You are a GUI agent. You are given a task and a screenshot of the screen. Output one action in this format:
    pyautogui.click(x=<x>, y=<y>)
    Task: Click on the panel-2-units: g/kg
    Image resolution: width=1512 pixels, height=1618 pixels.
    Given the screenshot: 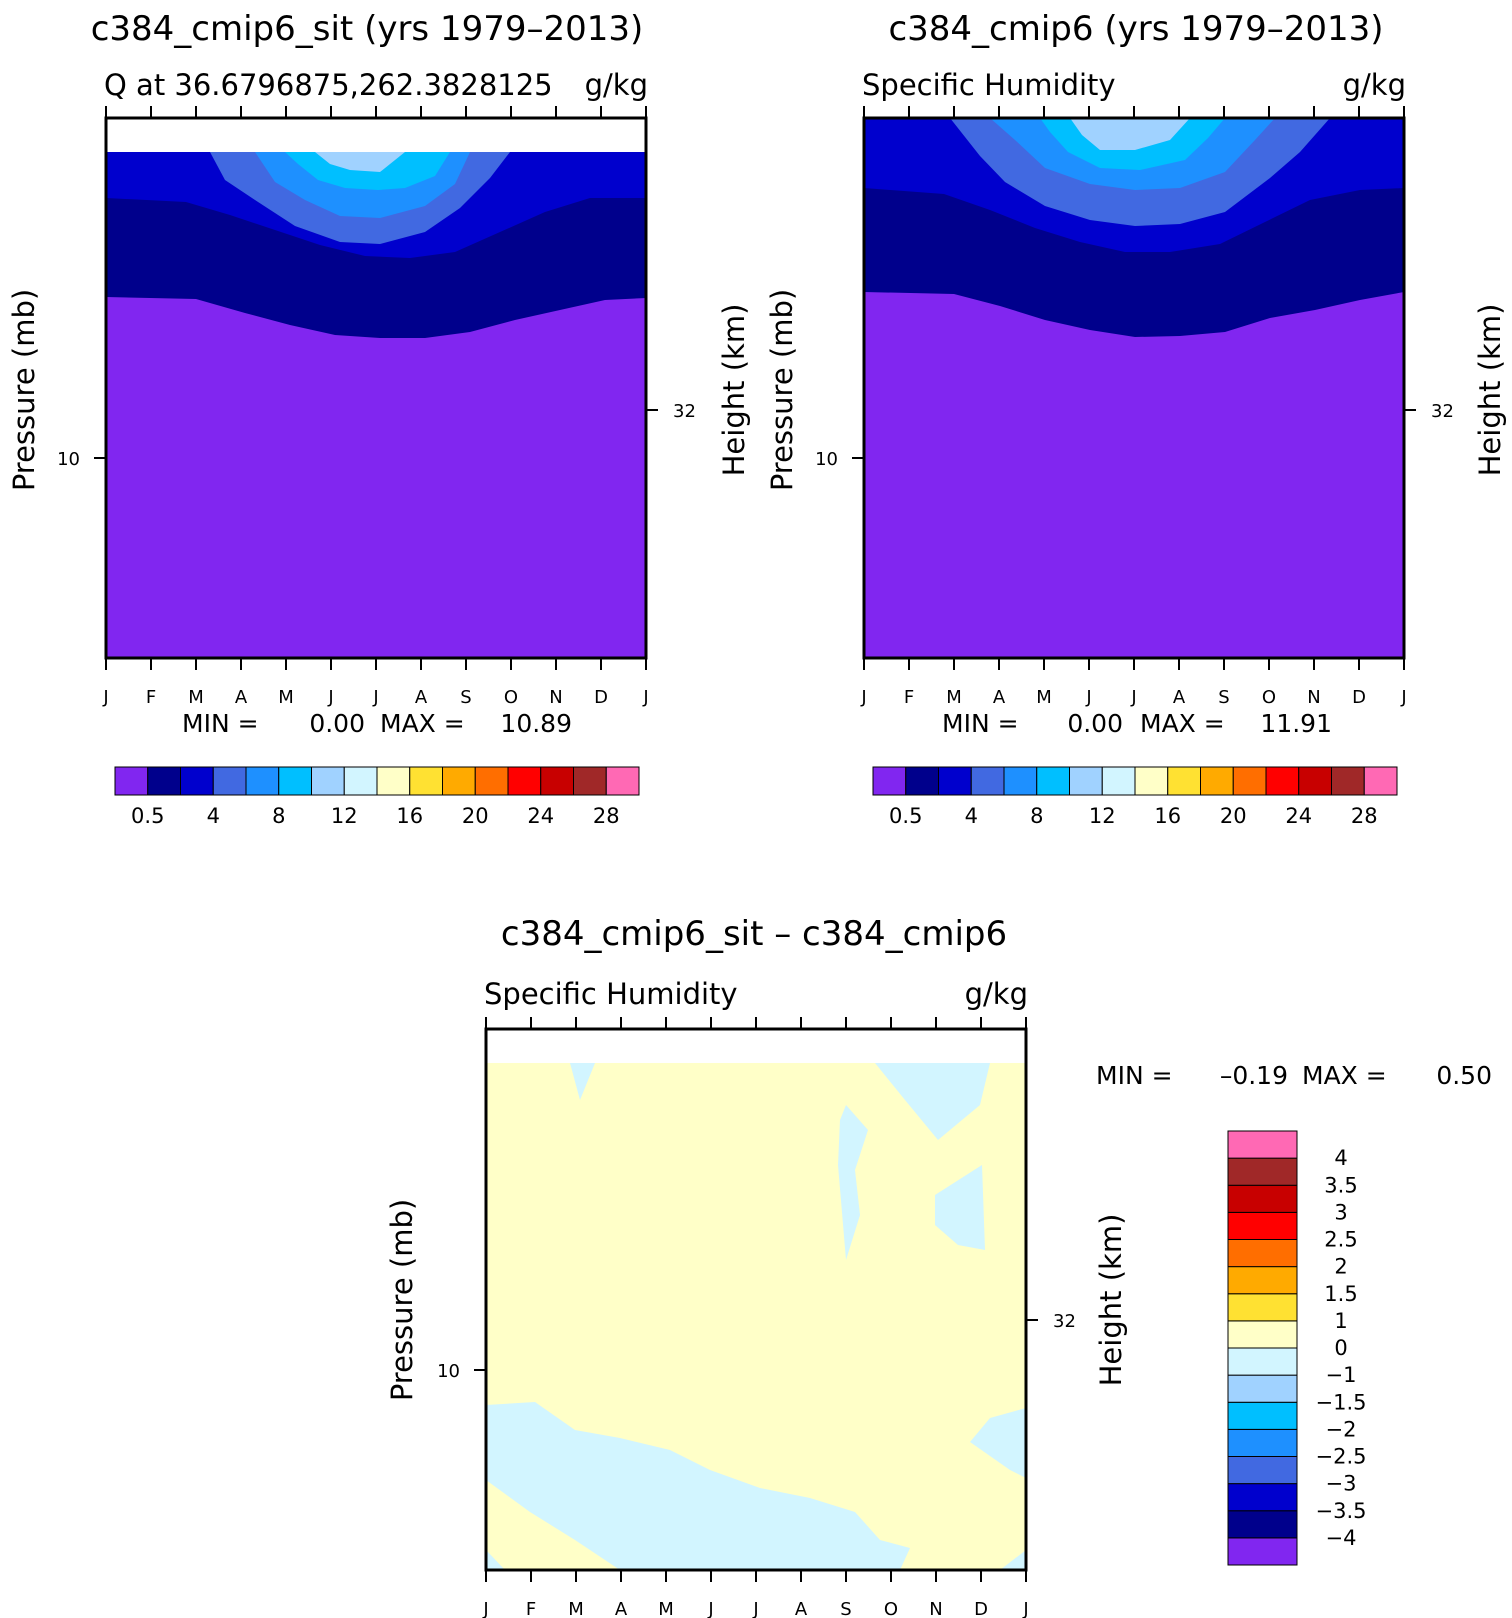 What is the action you would take?
    pyautogui.click(x=1374, y=85)
    